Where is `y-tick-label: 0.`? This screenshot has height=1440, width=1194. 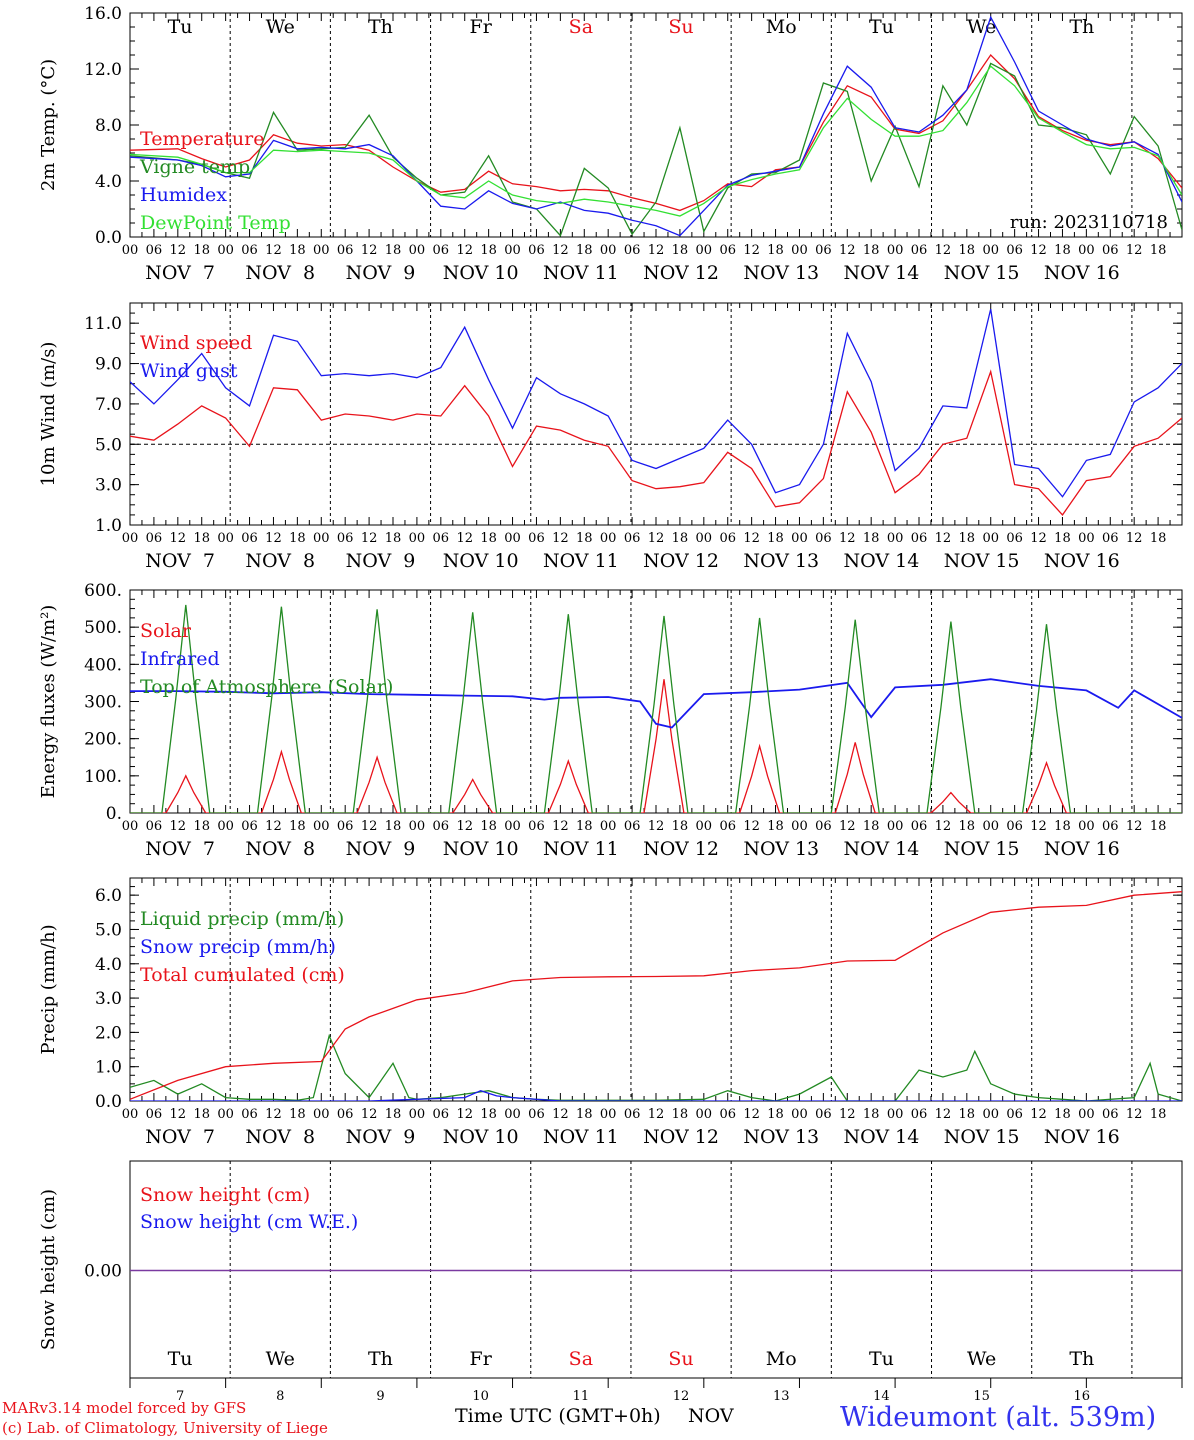 y-tick-label: 0. is located at coordinates (114, 814).